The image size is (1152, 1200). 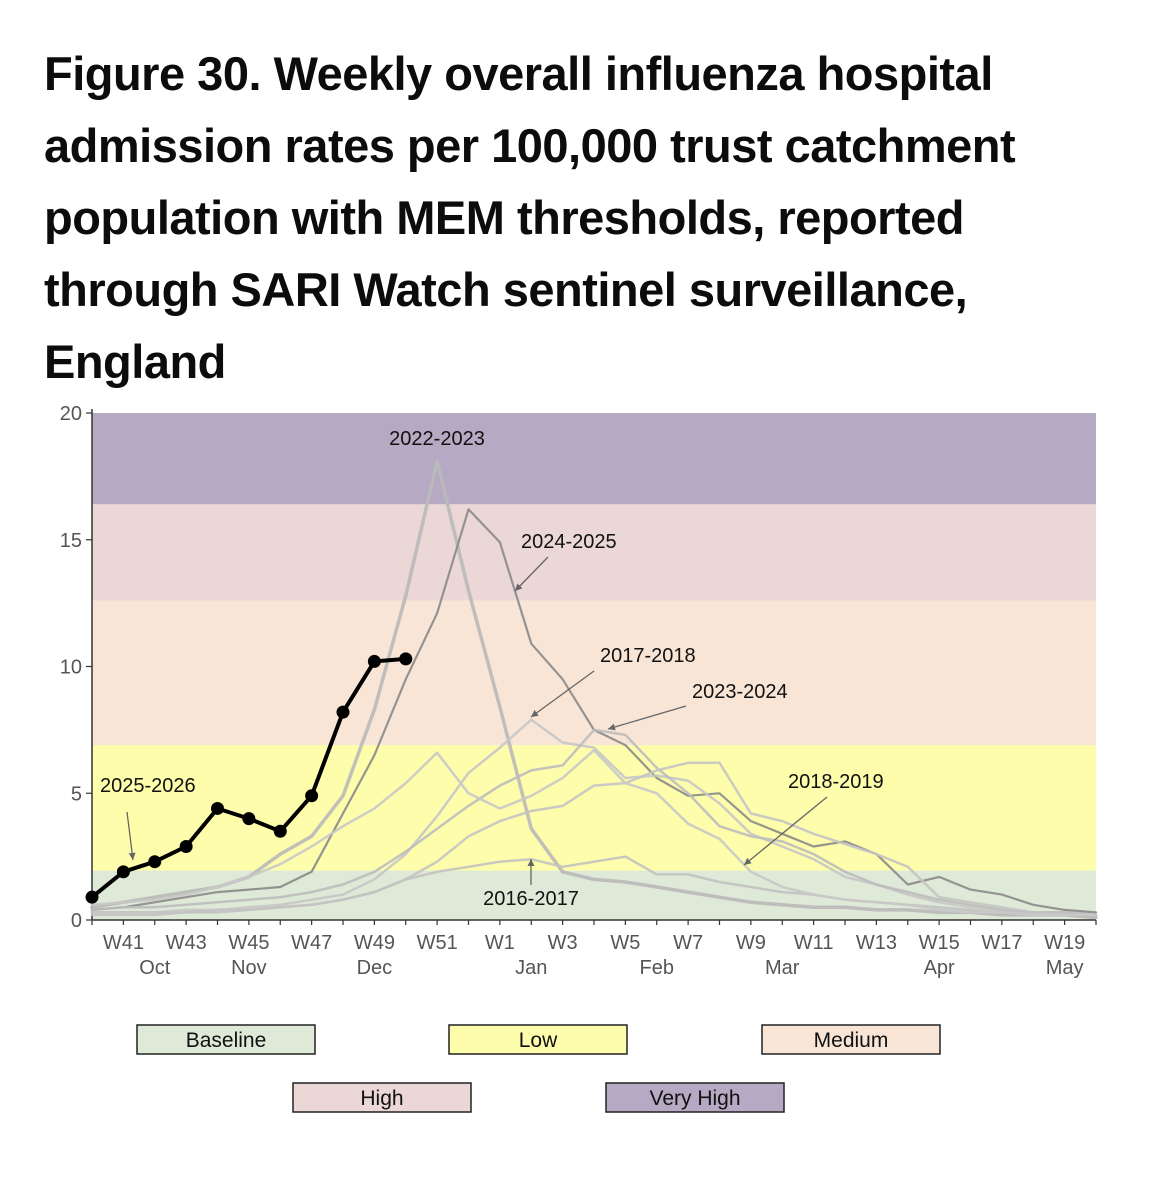 What do you see at coordinates (740, 692) in the screenshot?
I see `annotation-label-2023-2024: 2023-2024` at bounding box center [740, 692].